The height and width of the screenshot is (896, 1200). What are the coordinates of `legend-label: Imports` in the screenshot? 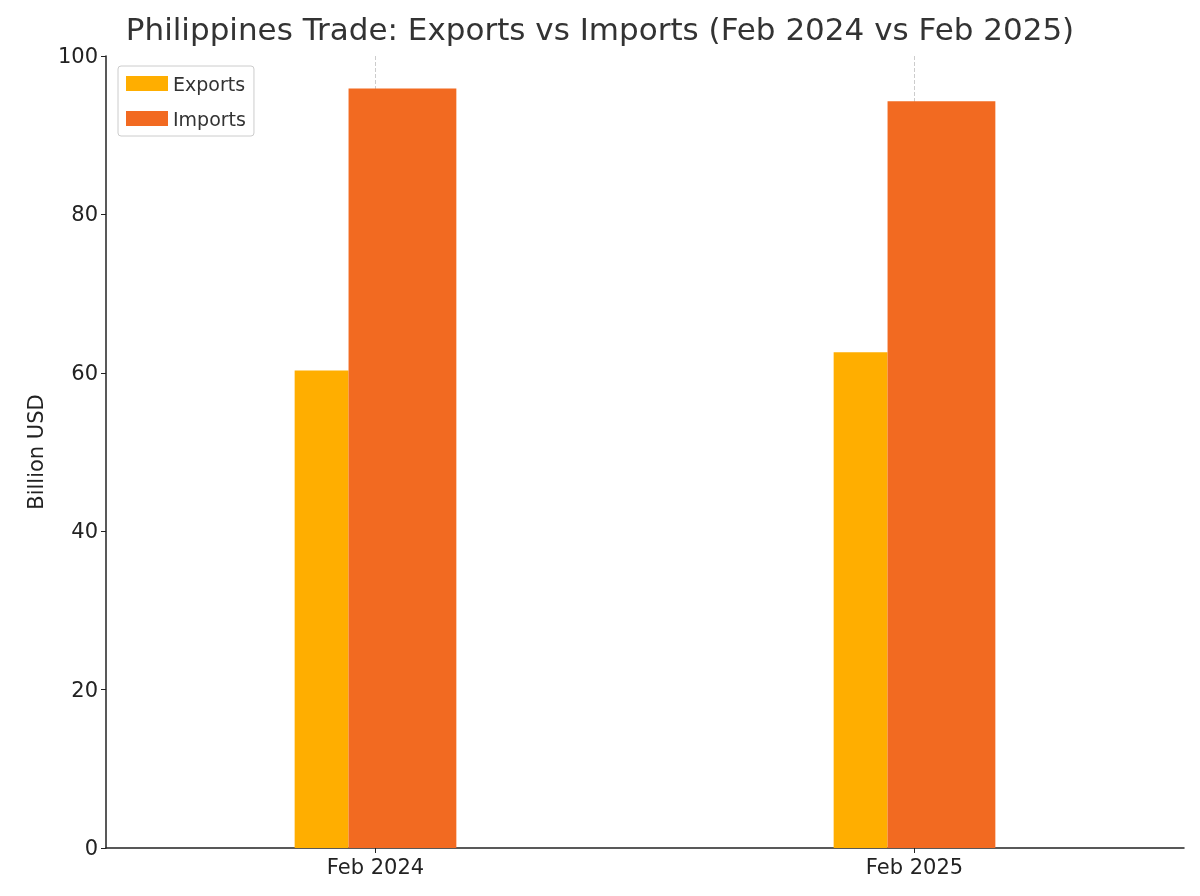 It's located at (209, 118).